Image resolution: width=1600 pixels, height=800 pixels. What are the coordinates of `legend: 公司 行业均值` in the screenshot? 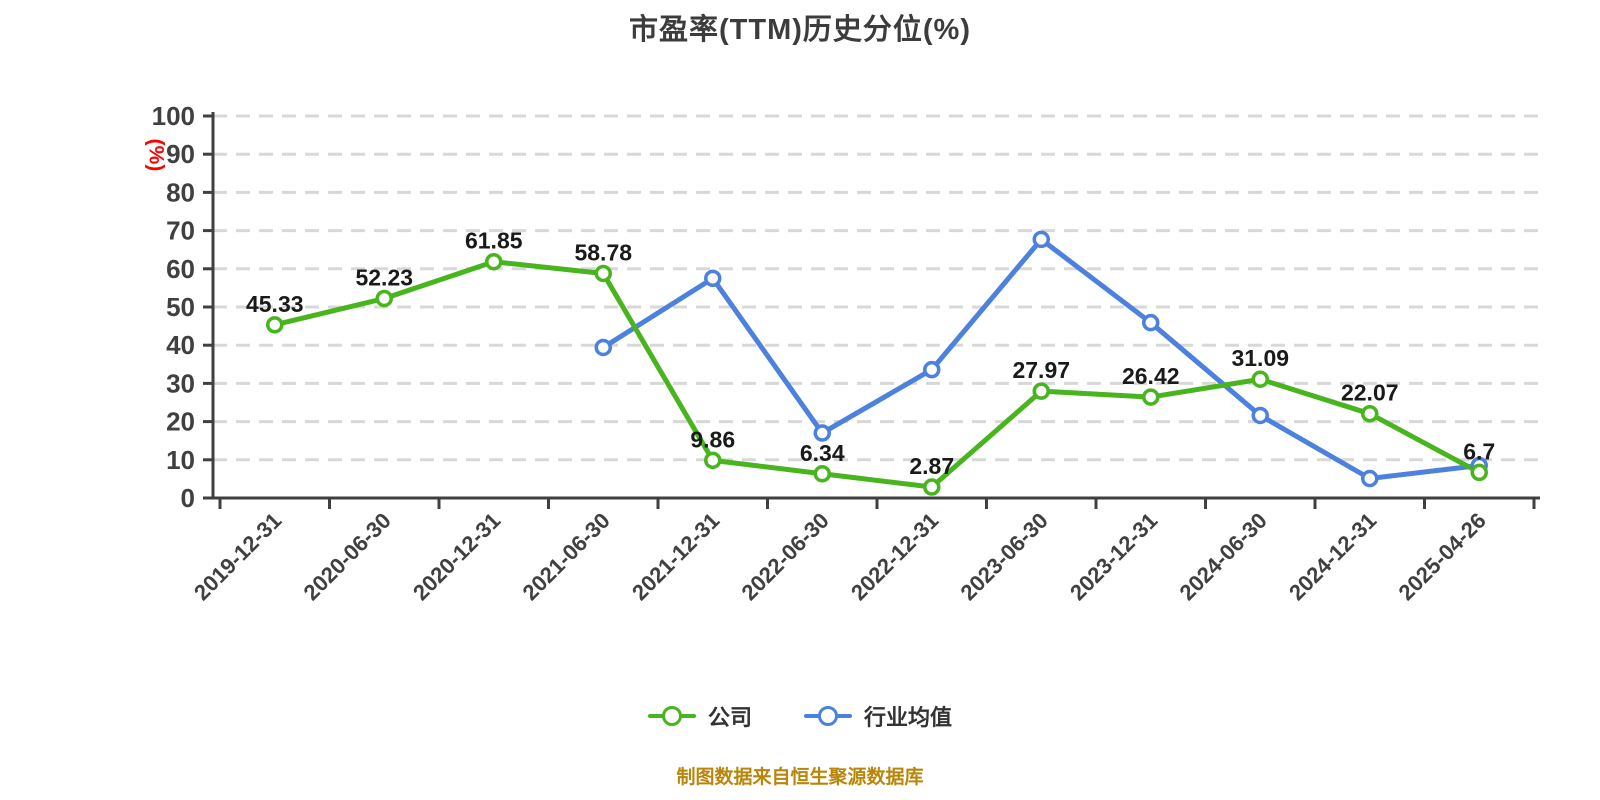 It's located at (800, 716).